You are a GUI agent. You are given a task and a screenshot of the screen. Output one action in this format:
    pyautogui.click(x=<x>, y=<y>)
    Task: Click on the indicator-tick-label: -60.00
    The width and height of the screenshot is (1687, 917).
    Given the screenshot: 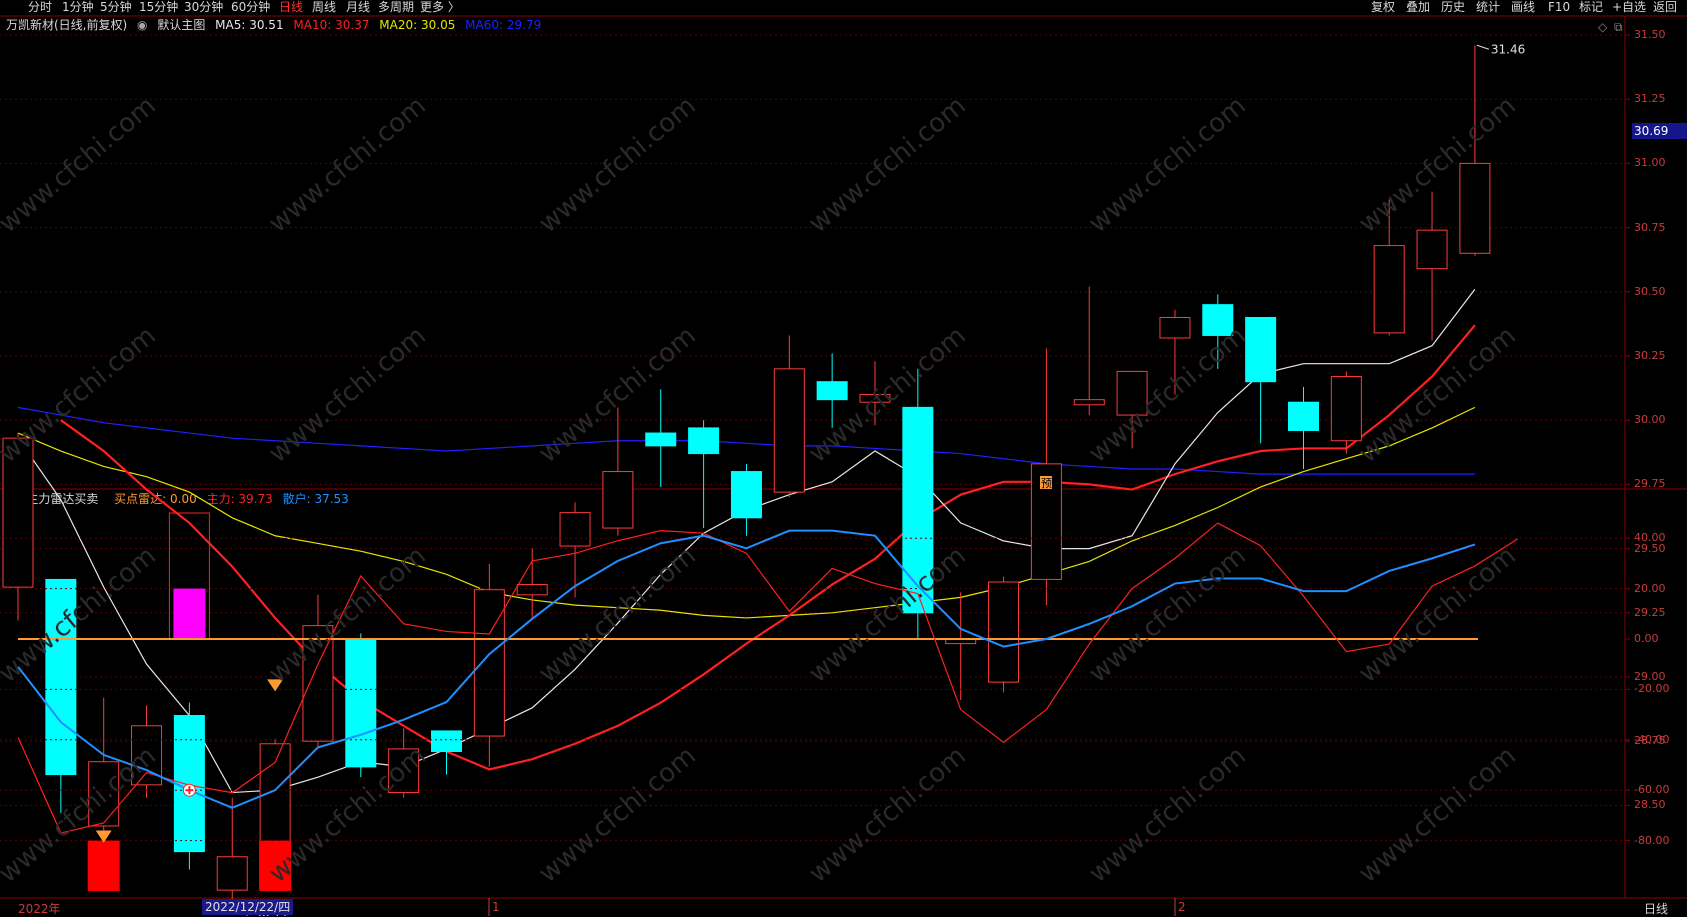 What is the action you would take?
    pyautogui.click(x=1652, y=790)
    